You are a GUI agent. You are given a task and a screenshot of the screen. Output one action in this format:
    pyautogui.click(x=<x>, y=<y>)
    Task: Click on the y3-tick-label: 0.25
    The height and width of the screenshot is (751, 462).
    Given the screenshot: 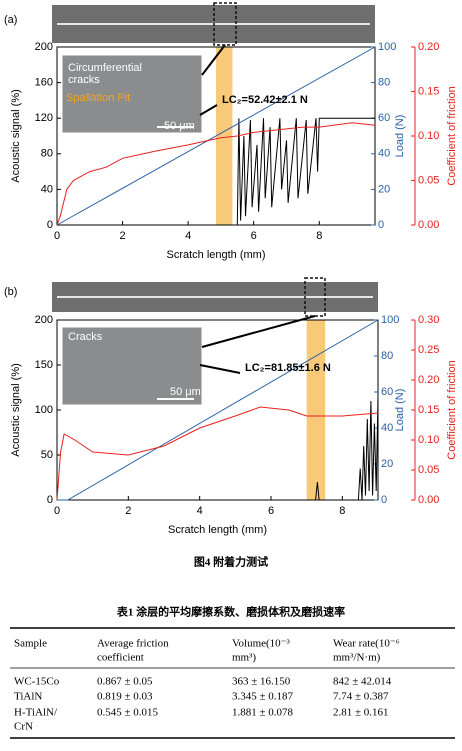 What is the action you would take?
    pyautogui.click(x=428, y=350)
    